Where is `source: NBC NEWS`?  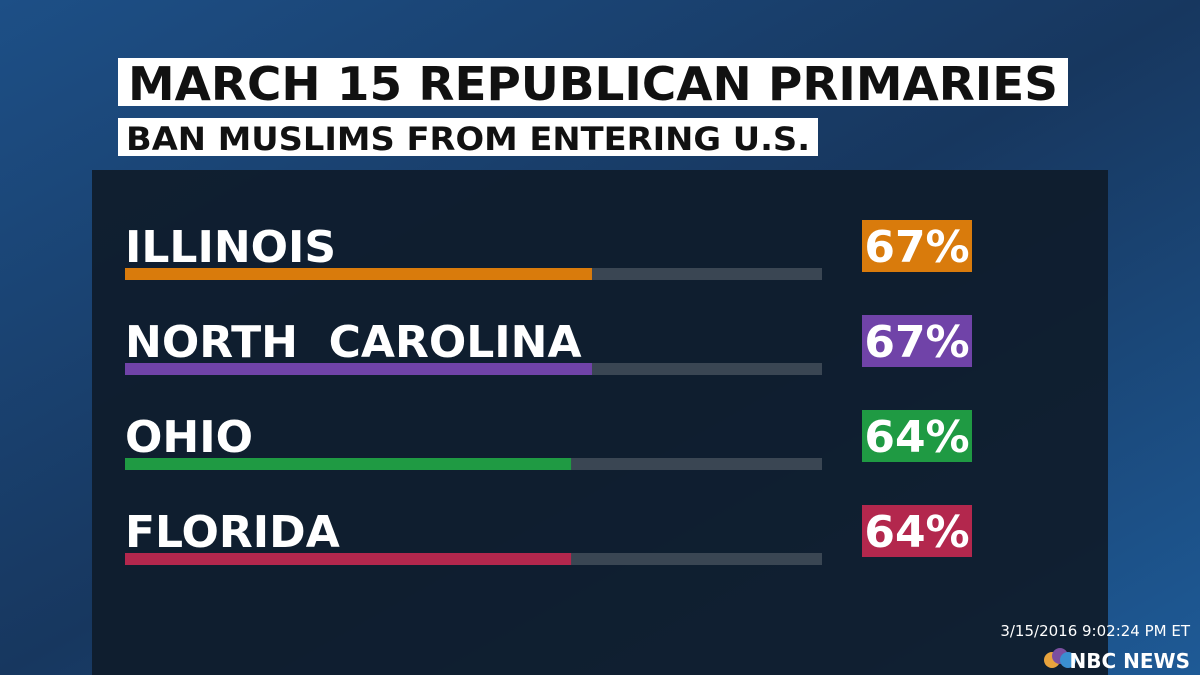
source: NBC NEWS is located at coordinates (1130, 661).